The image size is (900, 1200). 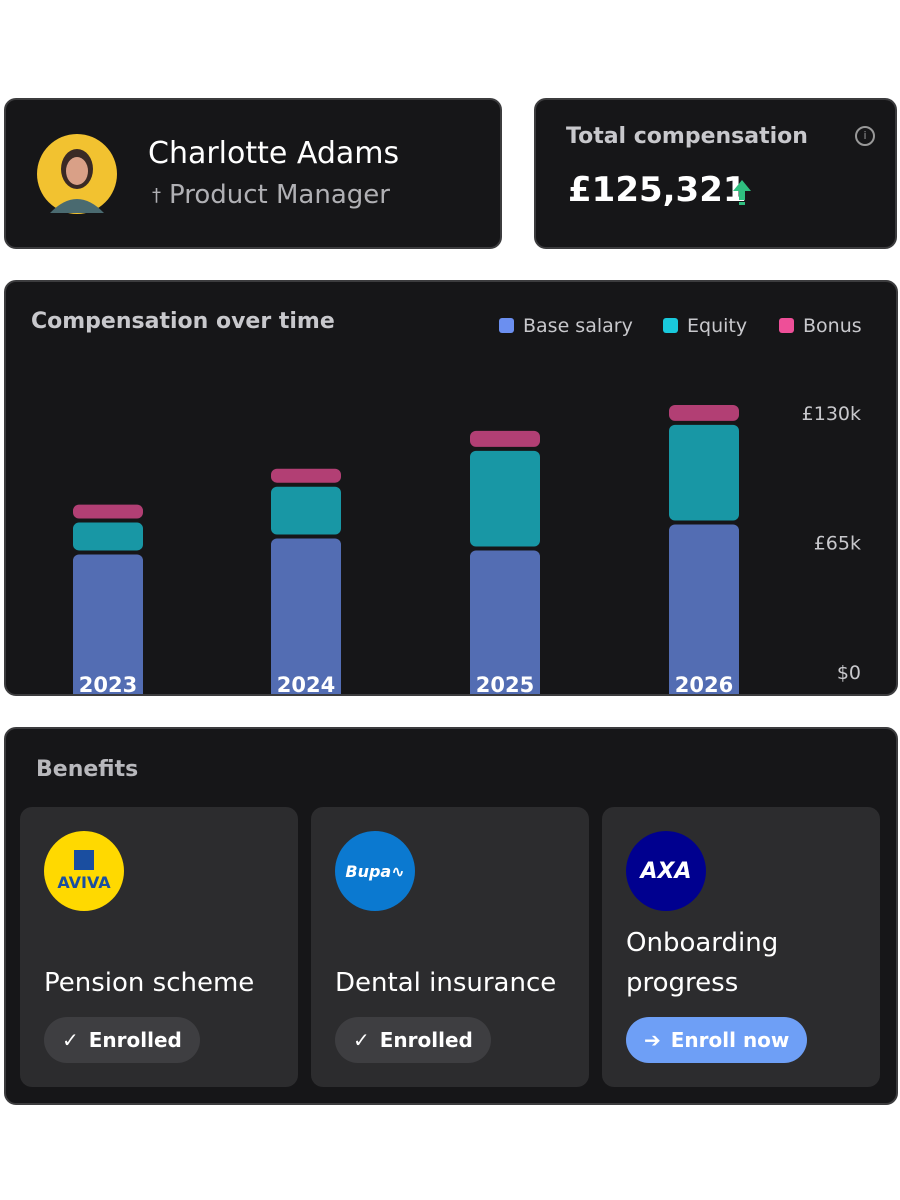 What do you see at coordinates (657, 190) in the screenshot?
I see `comp-value: £125,321` at bounding box center [657, 190].